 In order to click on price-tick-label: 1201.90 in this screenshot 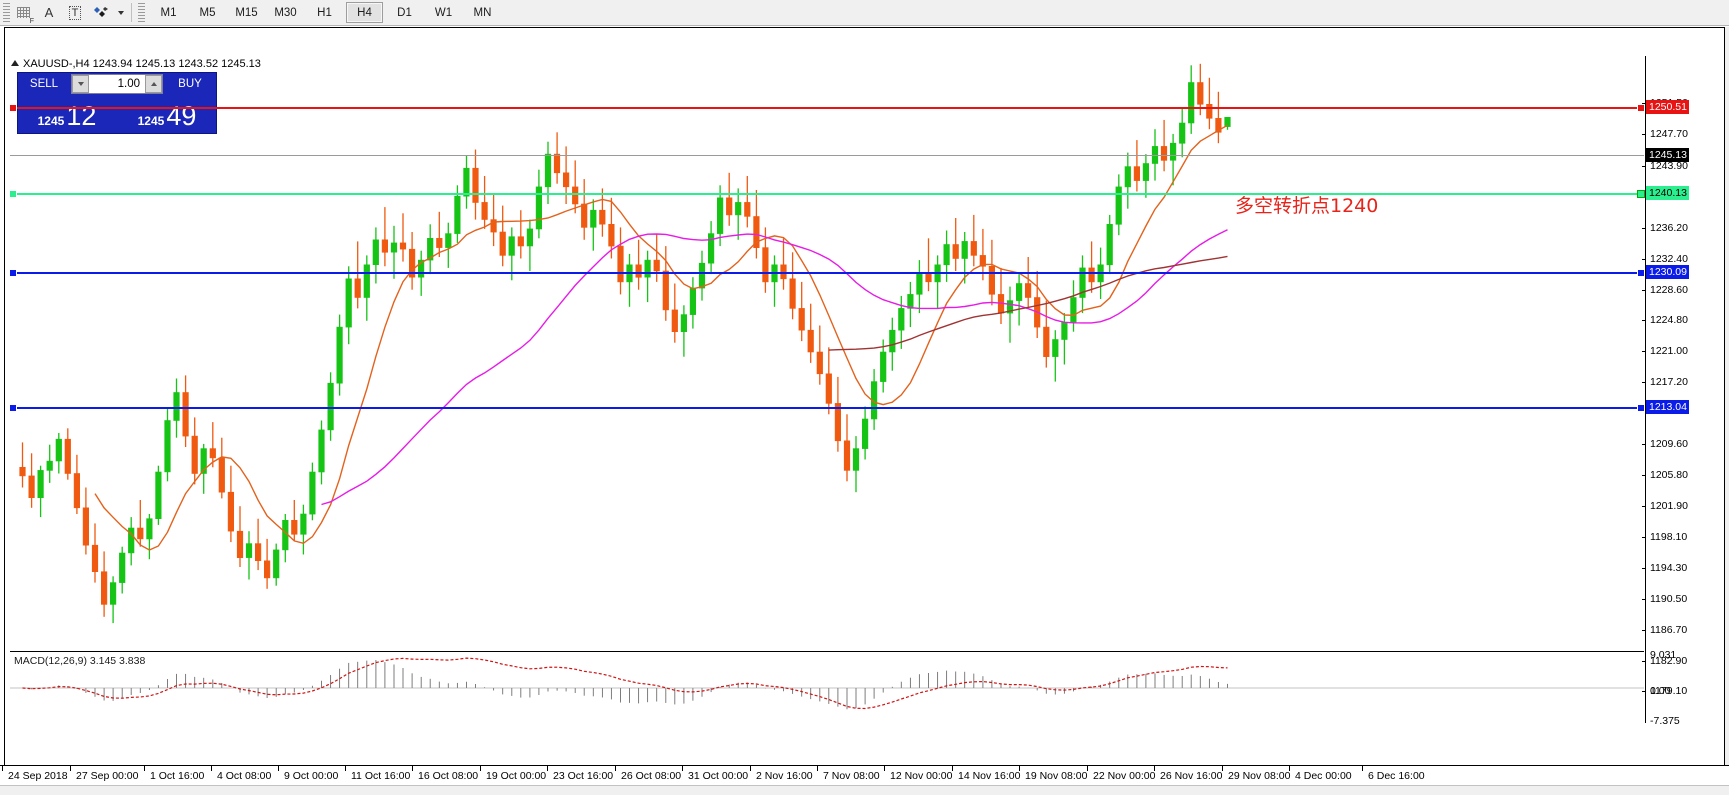, I will do `click(1669, 506)`.